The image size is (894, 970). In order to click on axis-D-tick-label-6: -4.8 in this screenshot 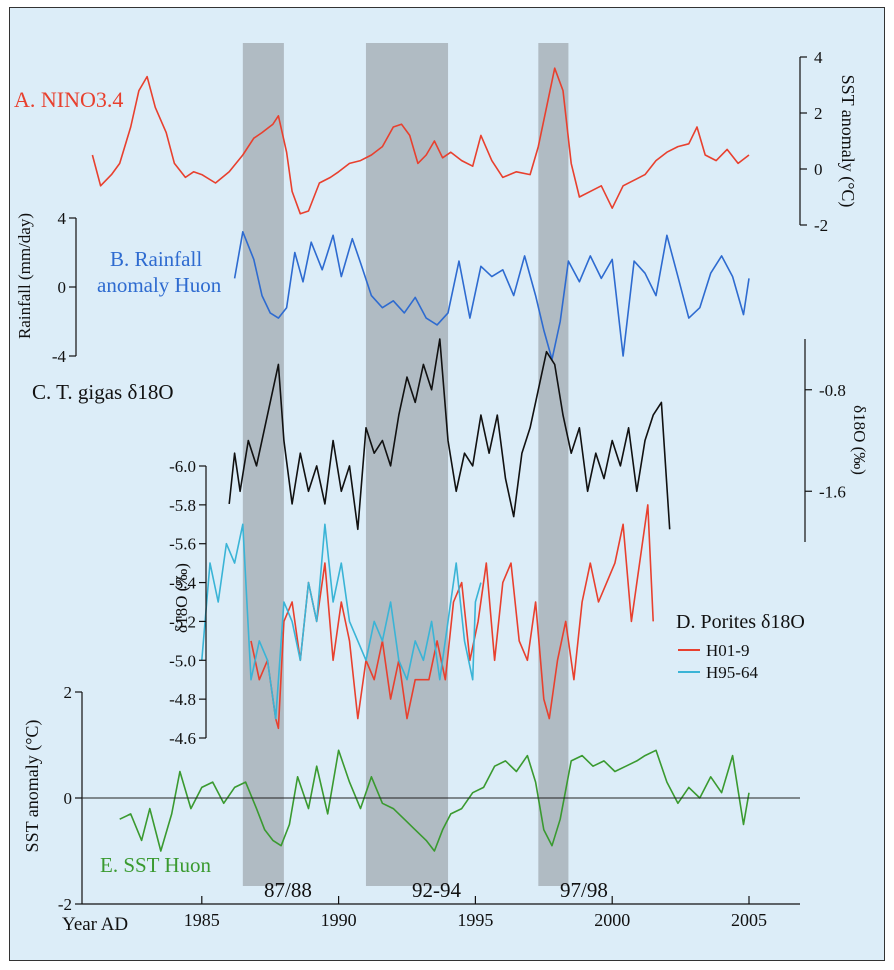, I will do `click(182, 699)`.